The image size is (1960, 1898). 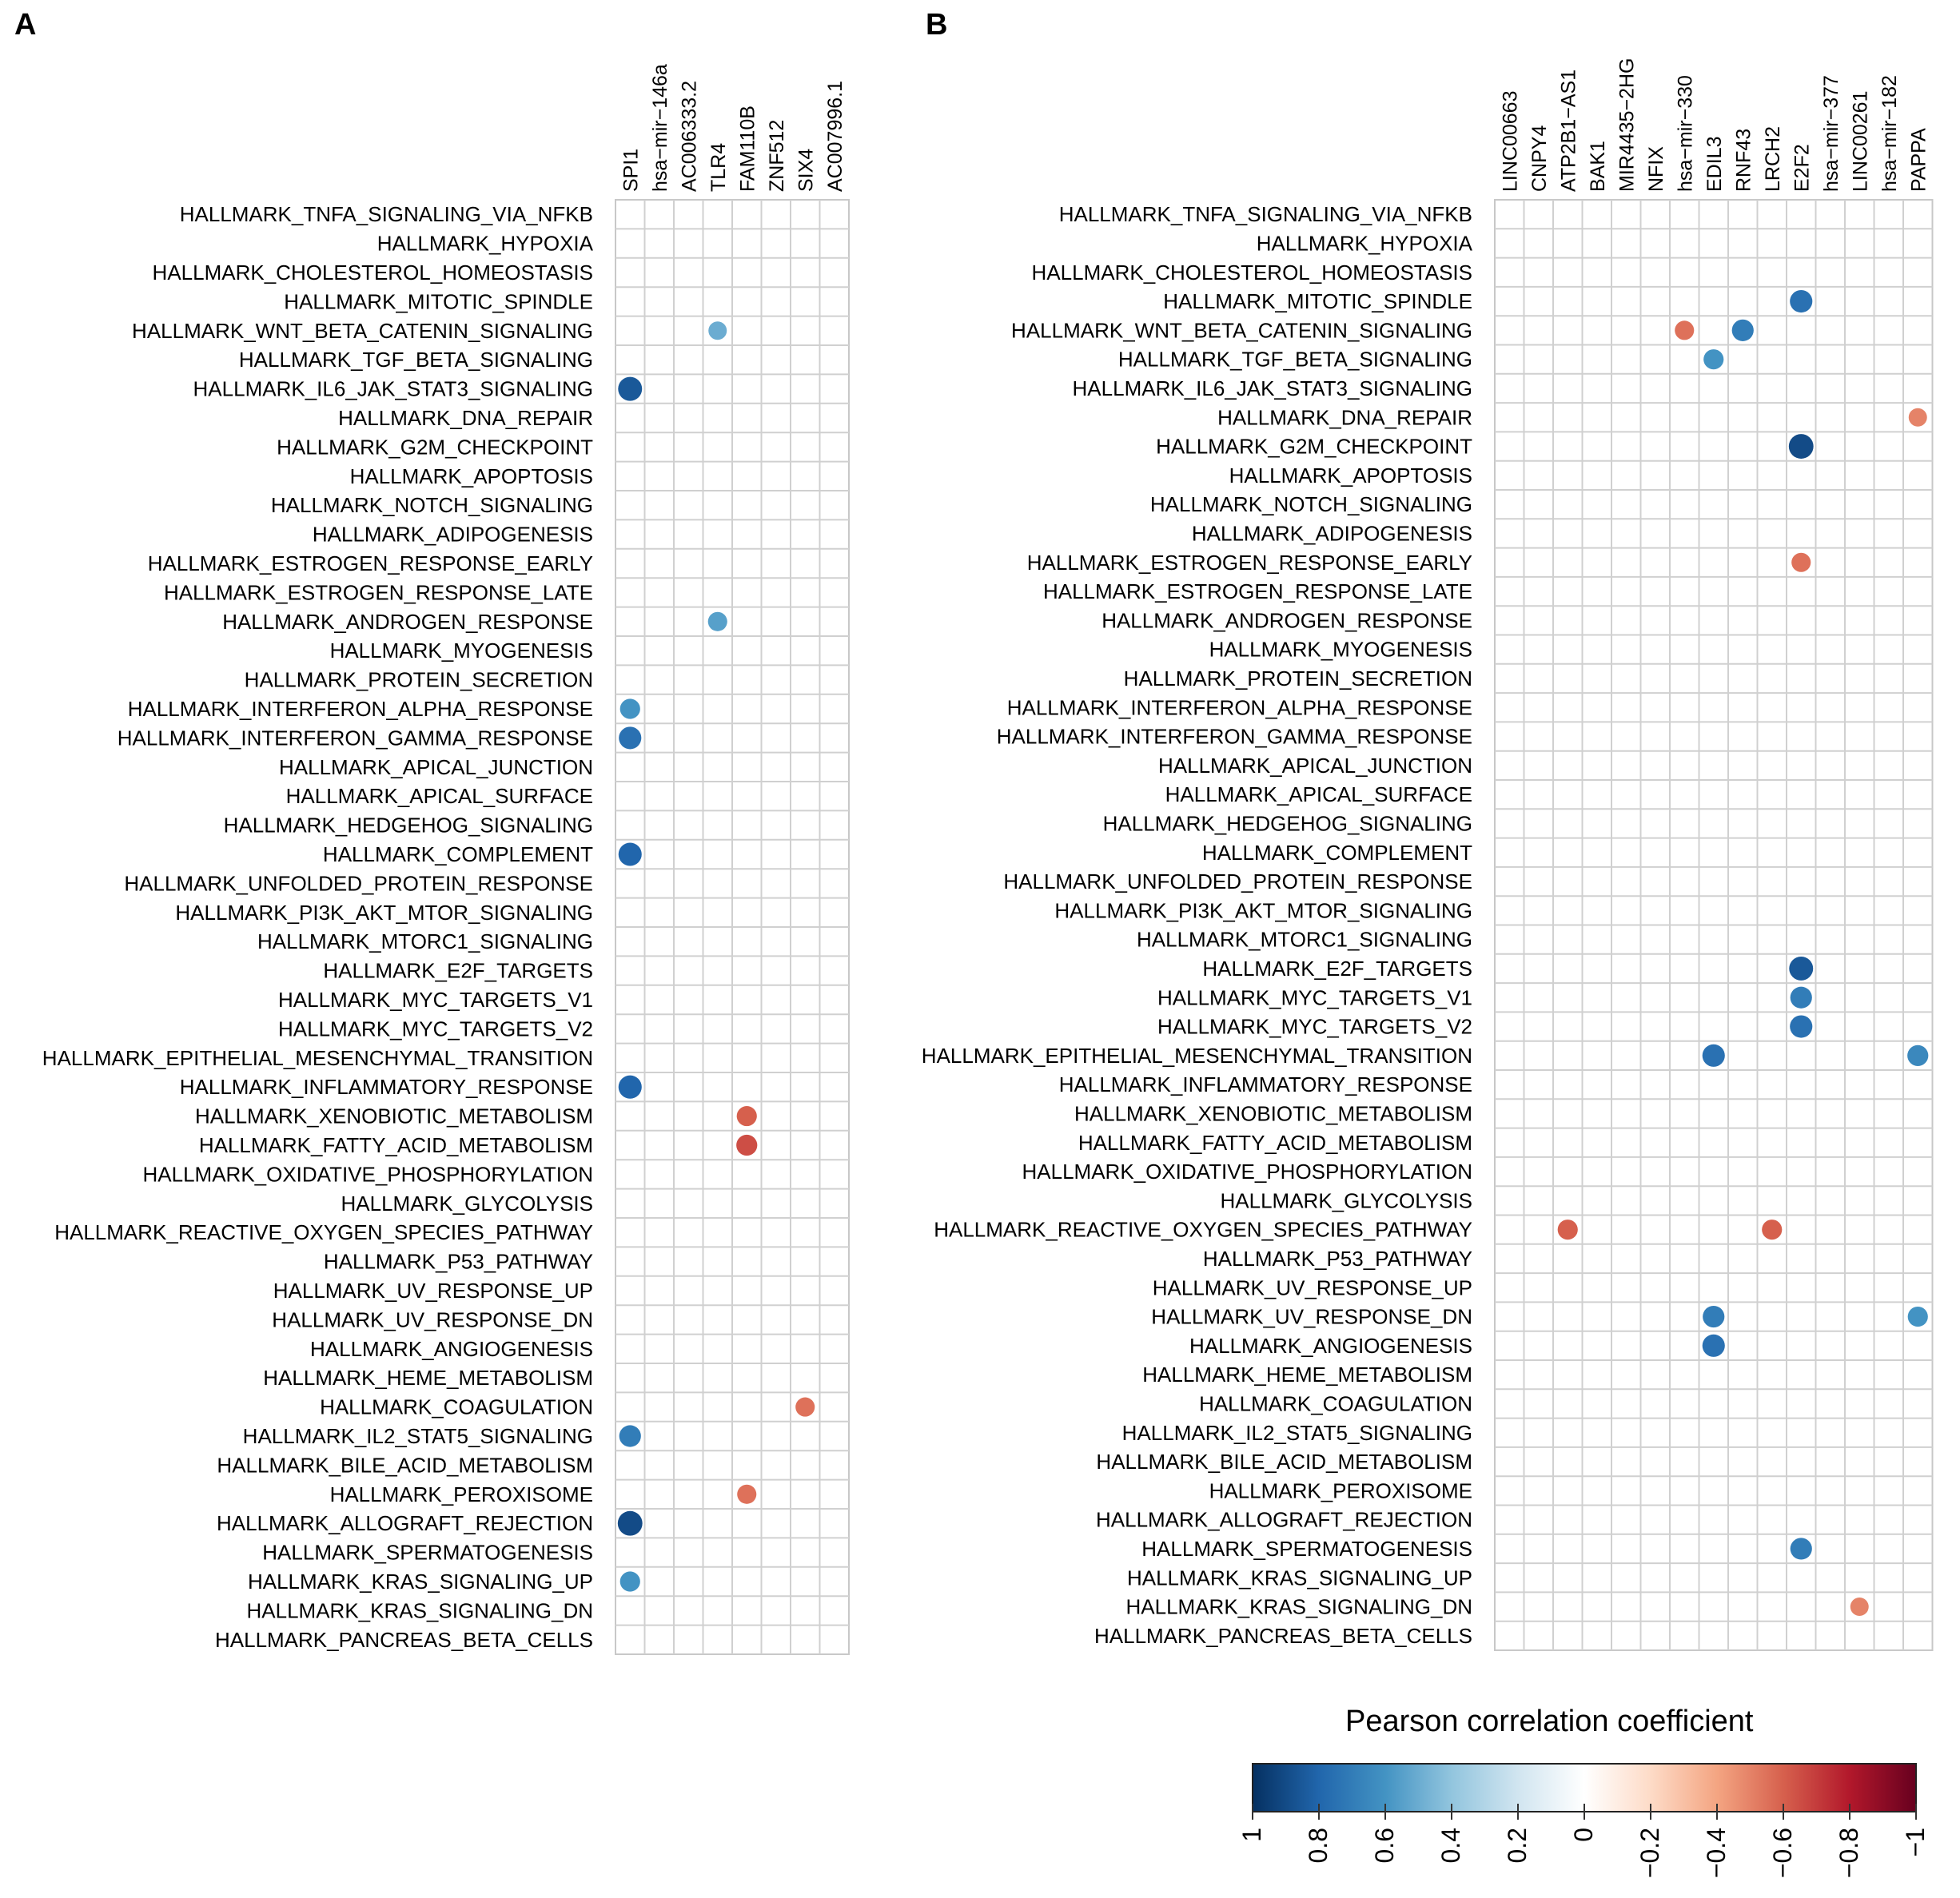 What do you see at coordinates (1583, 1835) in the screenshot?
I see `legend-tick-label: 0` at bounding box center [1583, 1835].